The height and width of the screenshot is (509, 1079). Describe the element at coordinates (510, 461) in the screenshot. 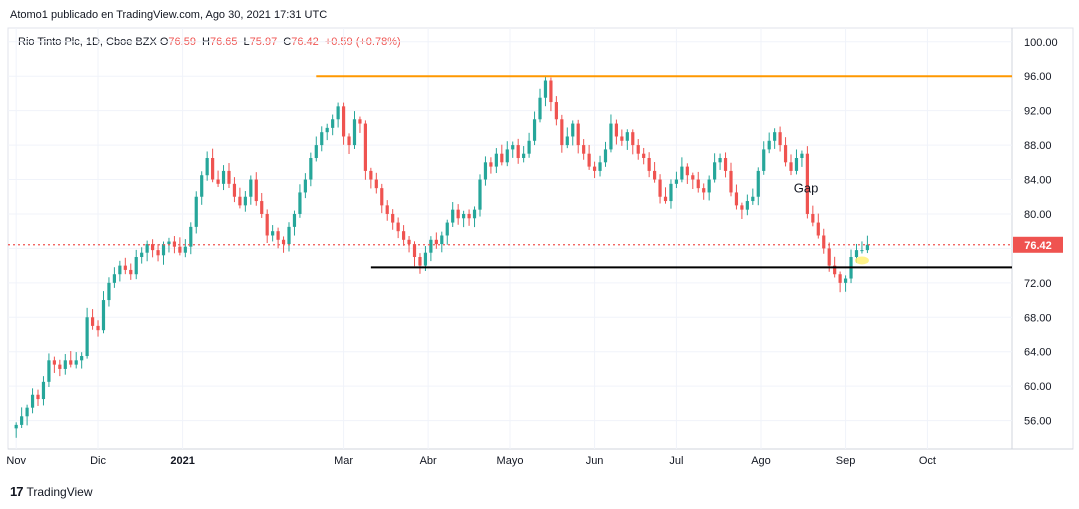

I see `x-tick-label: Mayo` at that location.